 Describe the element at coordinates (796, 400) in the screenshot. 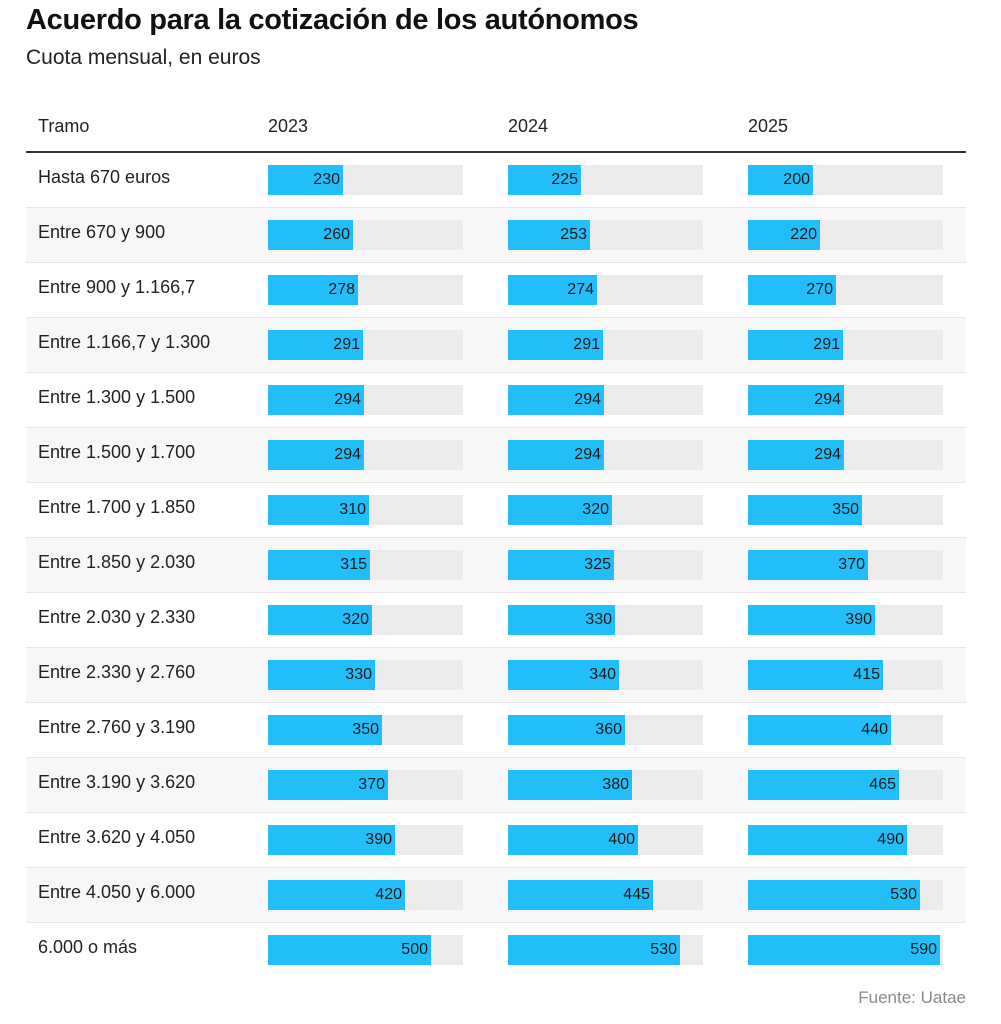

I see `bar-2025: 294` at that location.